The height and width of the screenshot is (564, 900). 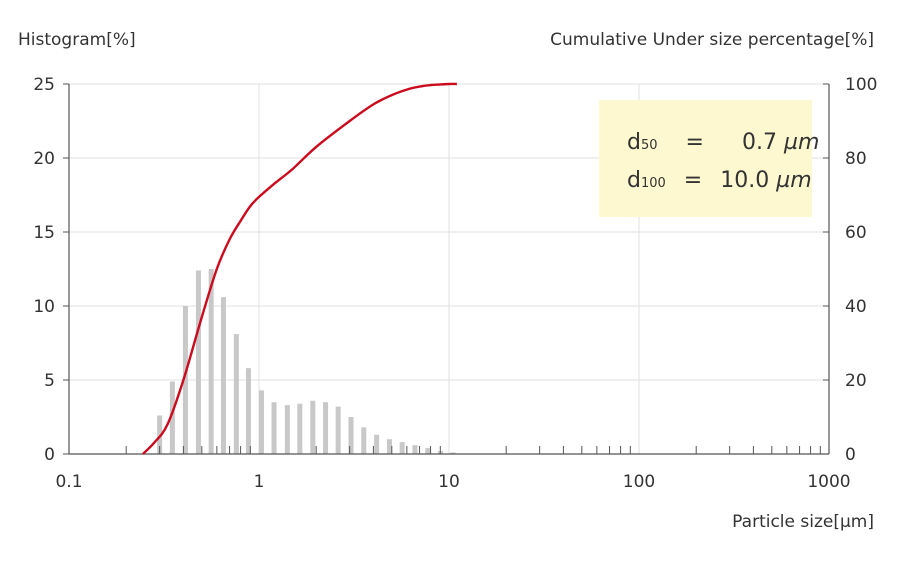 What do you see at coordinates (44, 307) in the screenshot?
I see `y-left-tick-label: 10` at bounding box center [44, 307].